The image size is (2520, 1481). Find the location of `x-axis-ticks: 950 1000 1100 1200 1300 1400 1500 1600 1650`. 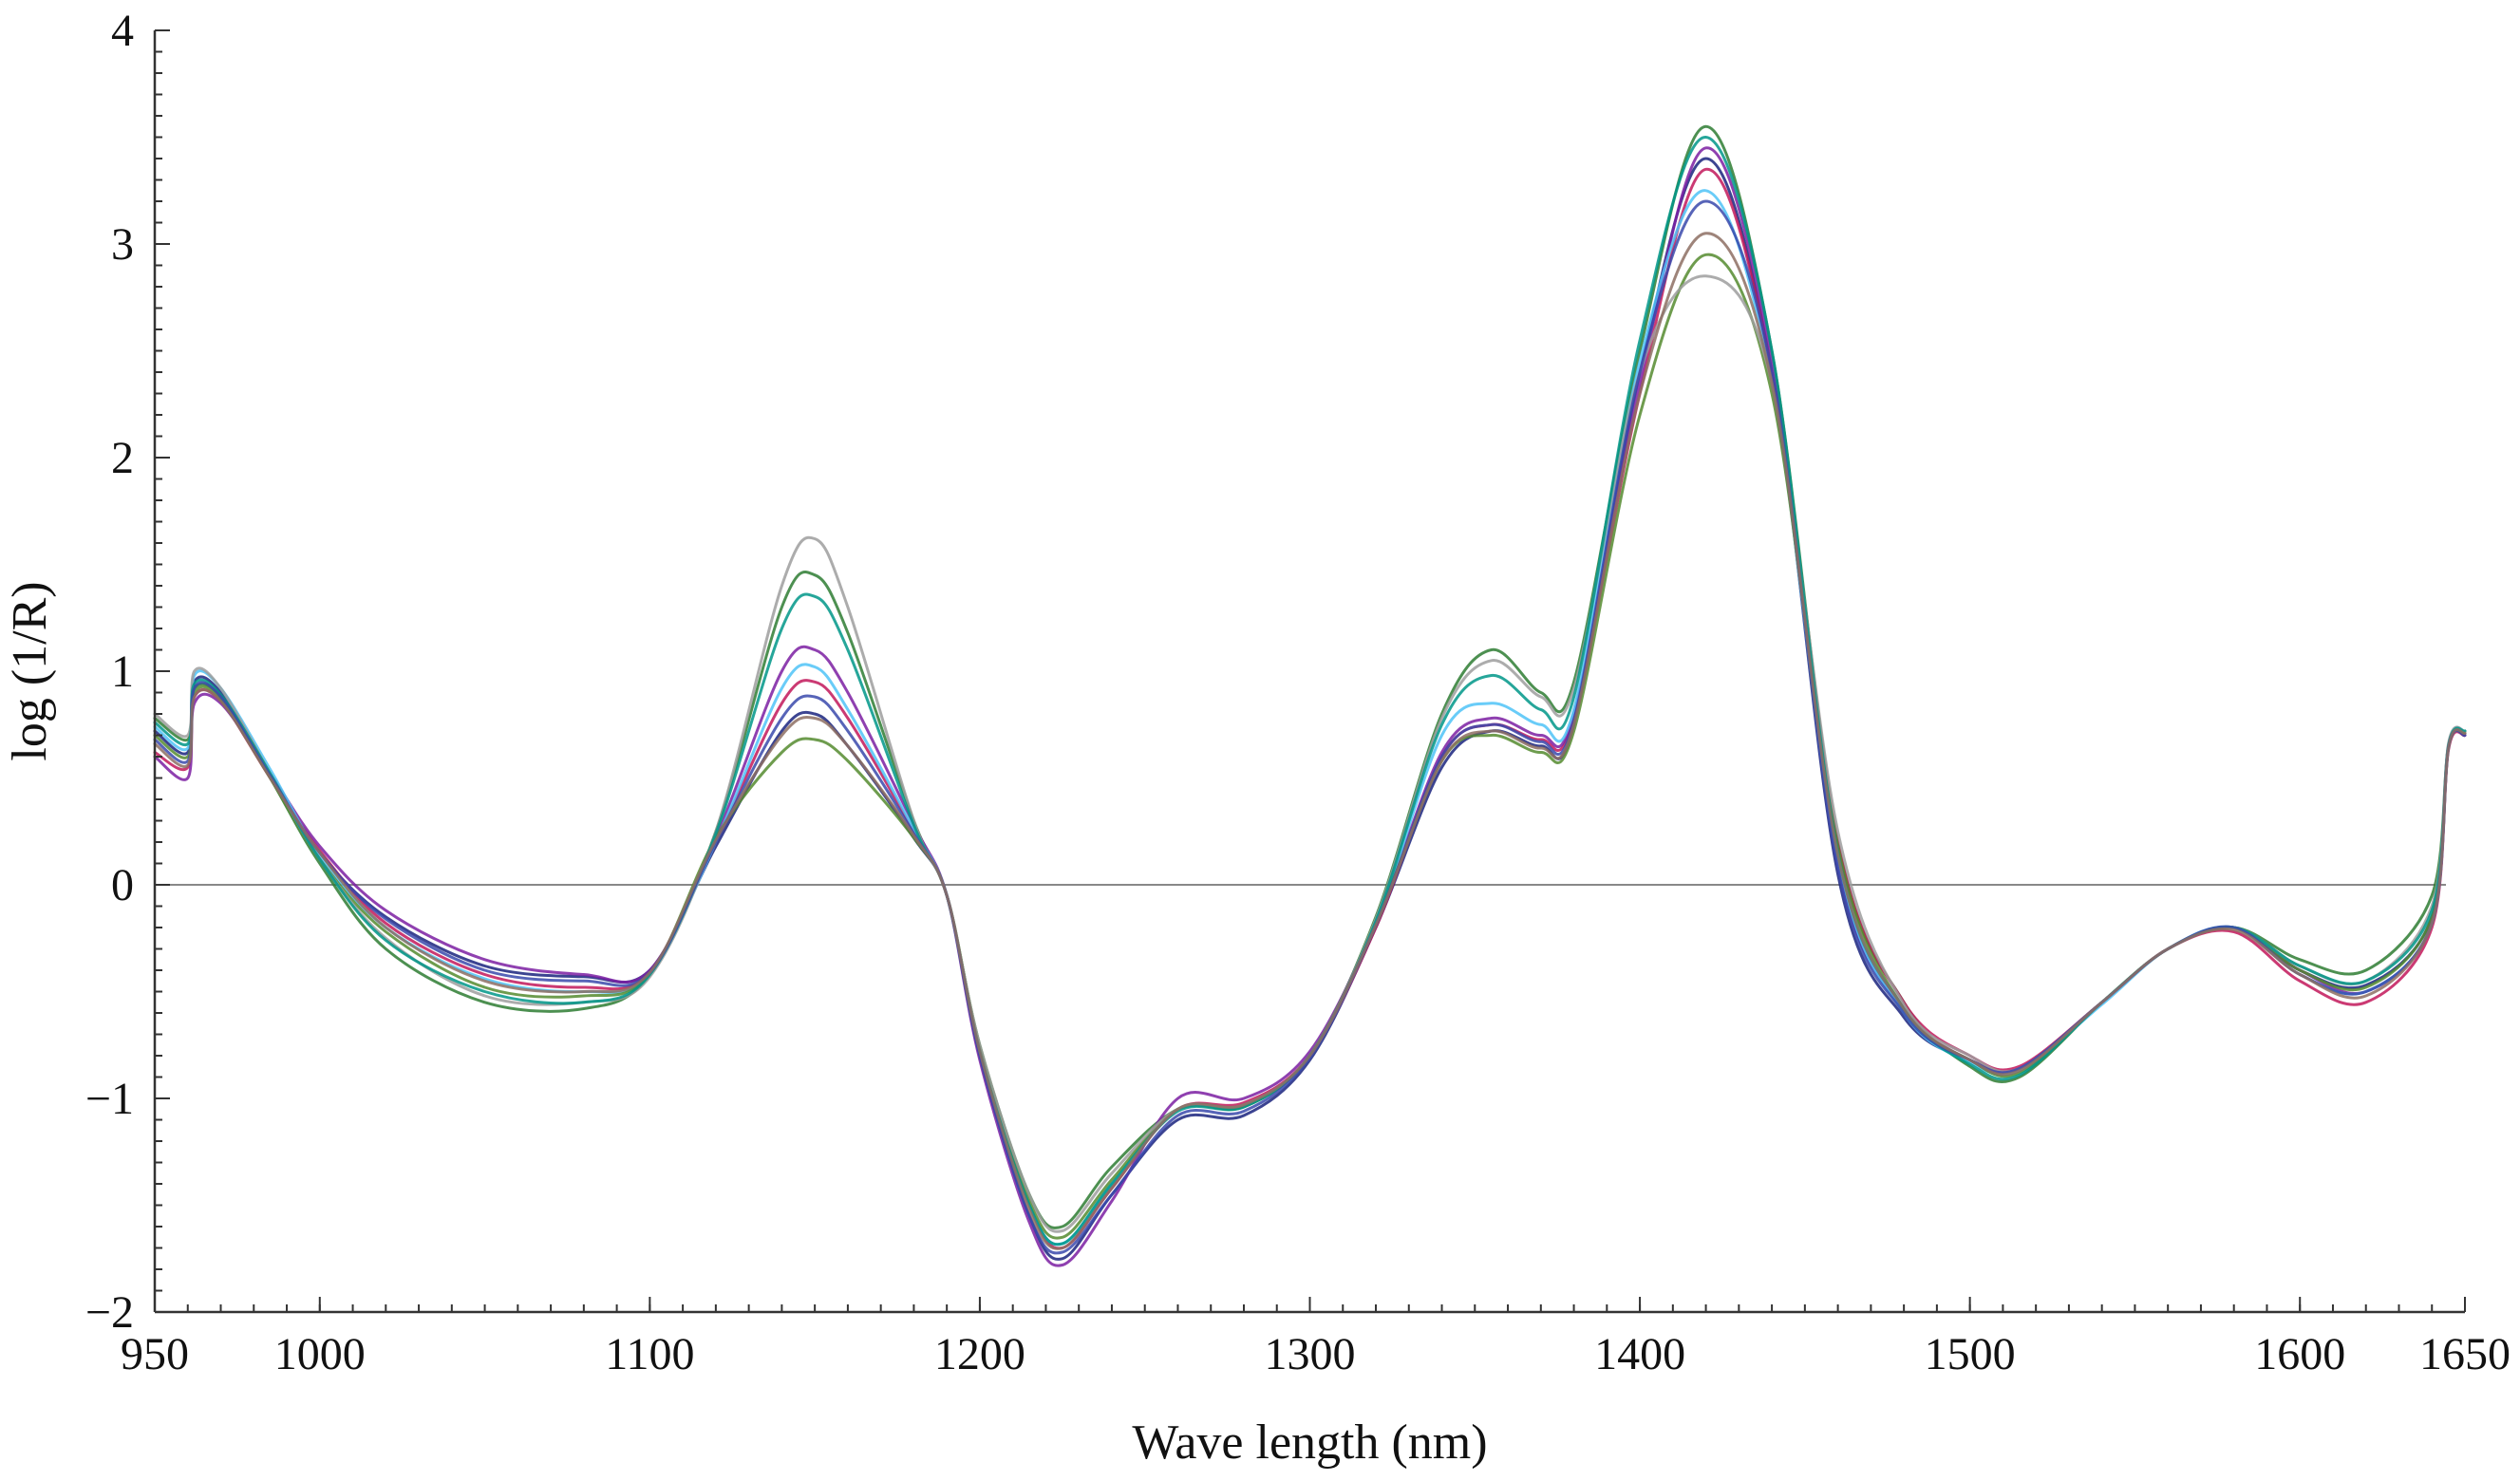

x-axis-ticks: 950 1000 1100 1200 1300 1400 1500 1600 1650 is located at coordinates (1316, 1338).